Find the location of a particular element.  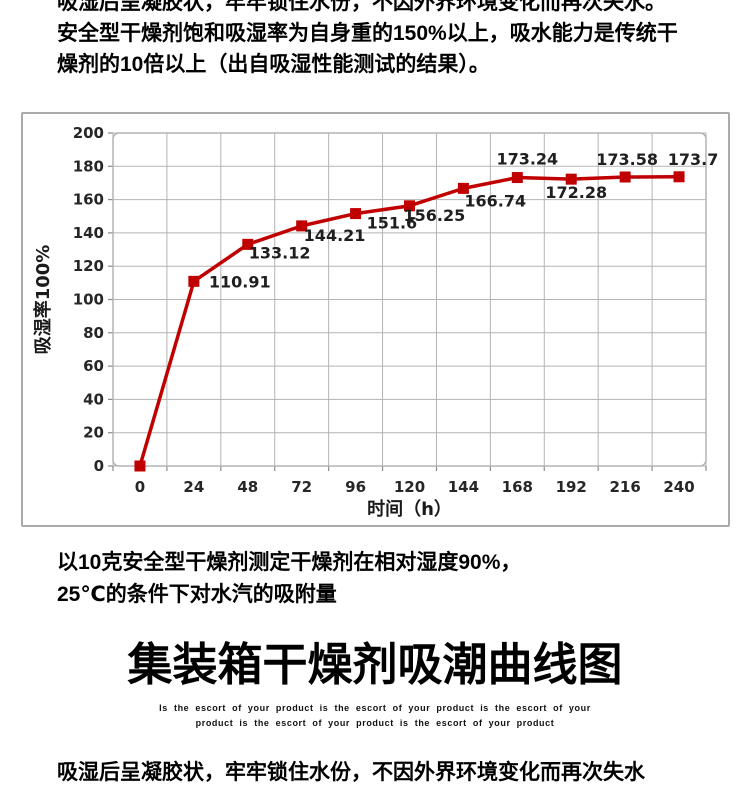

y-tick-label: 20 is located at coordinates (93, 433).